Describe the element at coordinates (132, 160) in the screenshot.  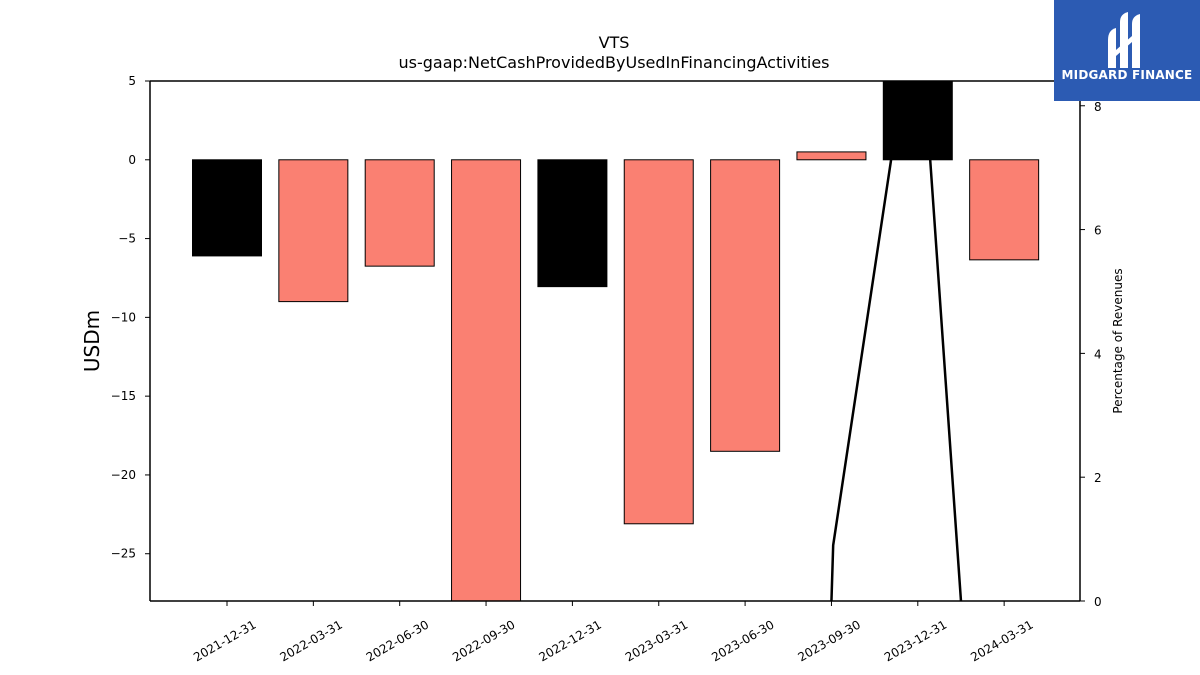
I see `y-tick-label: 0` at that location.